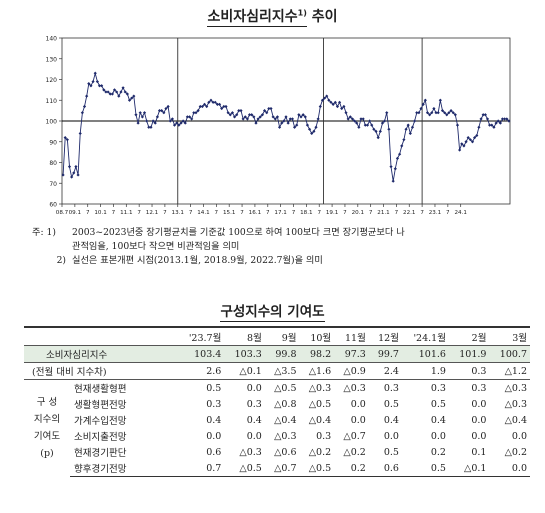  Describe the element at coordinates (75, 213) in the screenshot. I see `x-tick-label: 09.1` at that location.